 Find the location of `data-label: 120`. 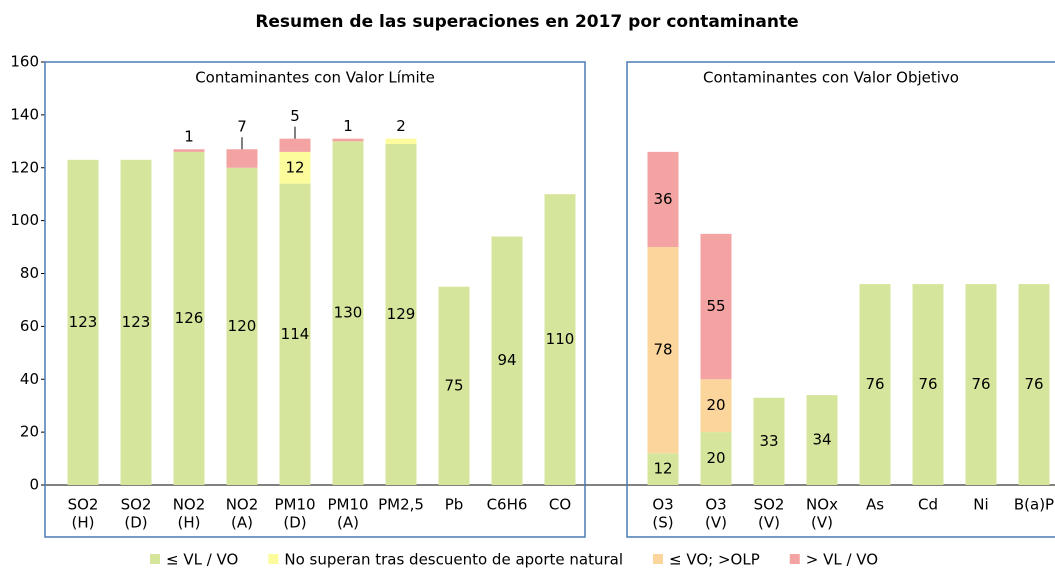

data-label: 120 is located at coordinates (242, 326).